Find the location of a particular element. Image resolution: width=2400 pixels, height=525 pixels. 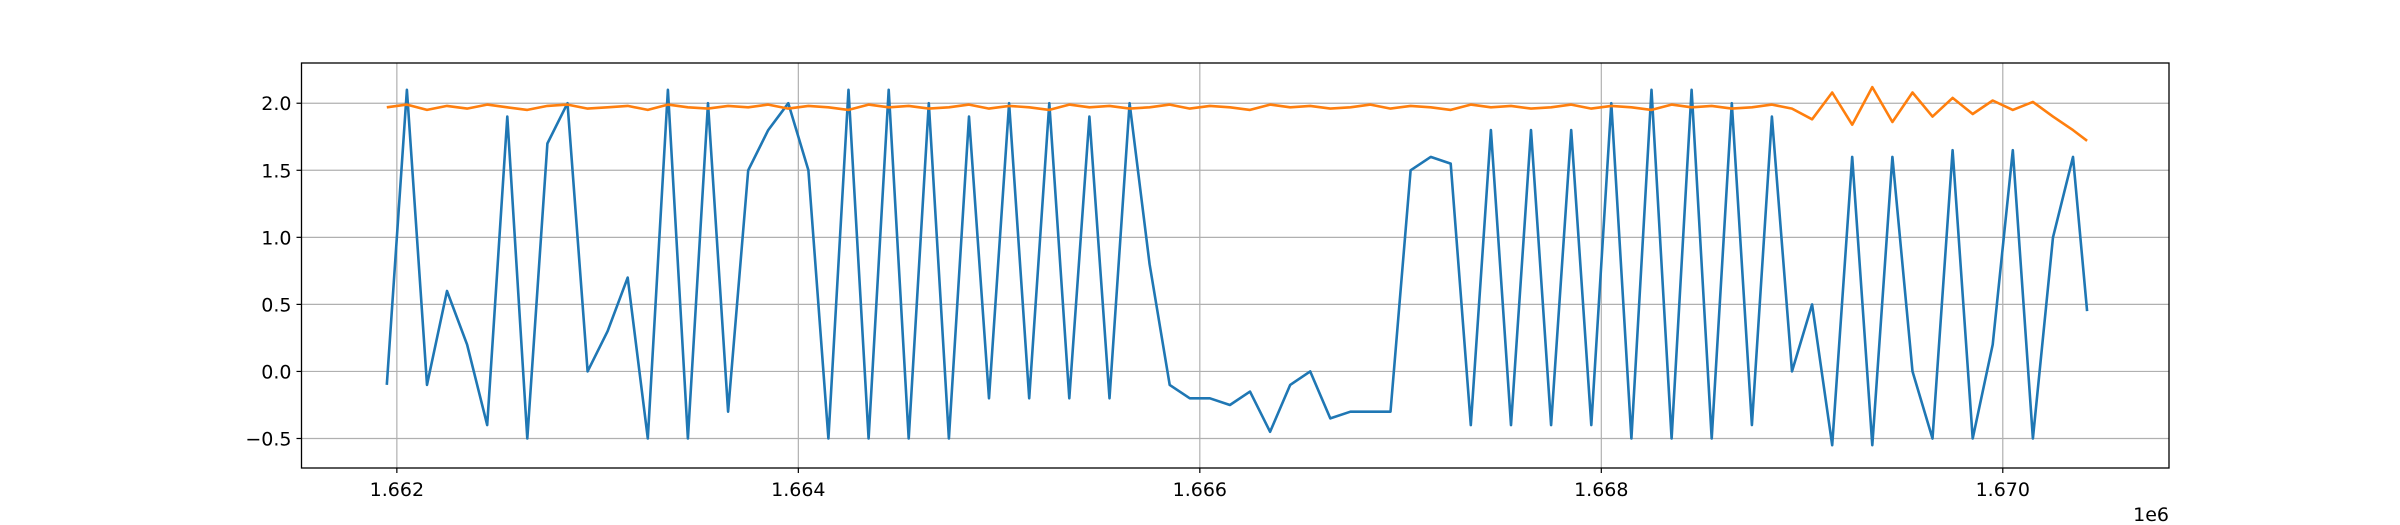

x-tick-label: 1.670 is located at coordinates (2003, 490).